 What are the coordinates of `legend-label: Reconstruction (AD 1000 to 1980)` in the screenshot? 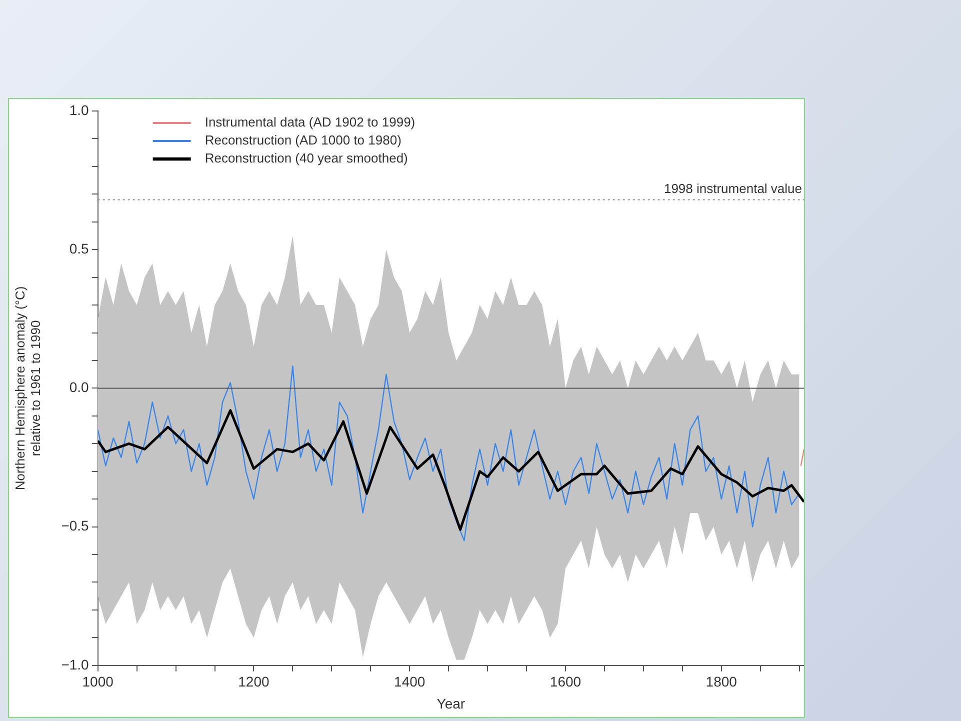 It's located at (303, 140).